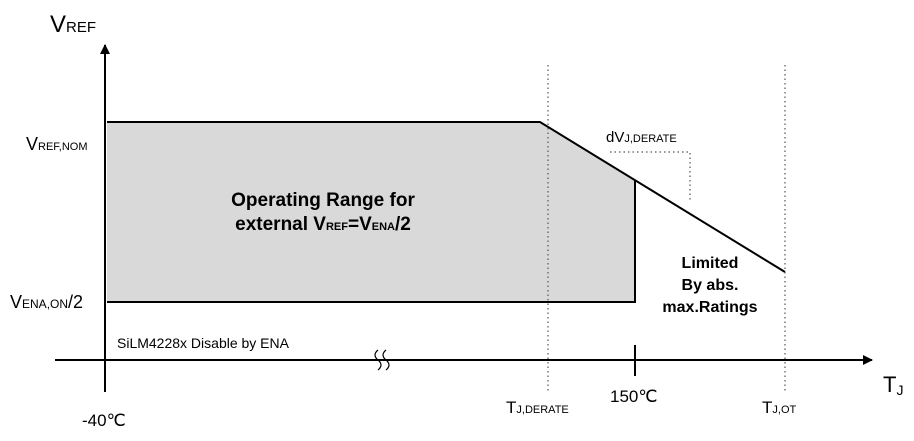 This screenshot has width=914, height=441. What do you see at coordinates (710, 263) in the screenshot?
I see `limited-label-1: Limited` at bounding box center [710, 263].